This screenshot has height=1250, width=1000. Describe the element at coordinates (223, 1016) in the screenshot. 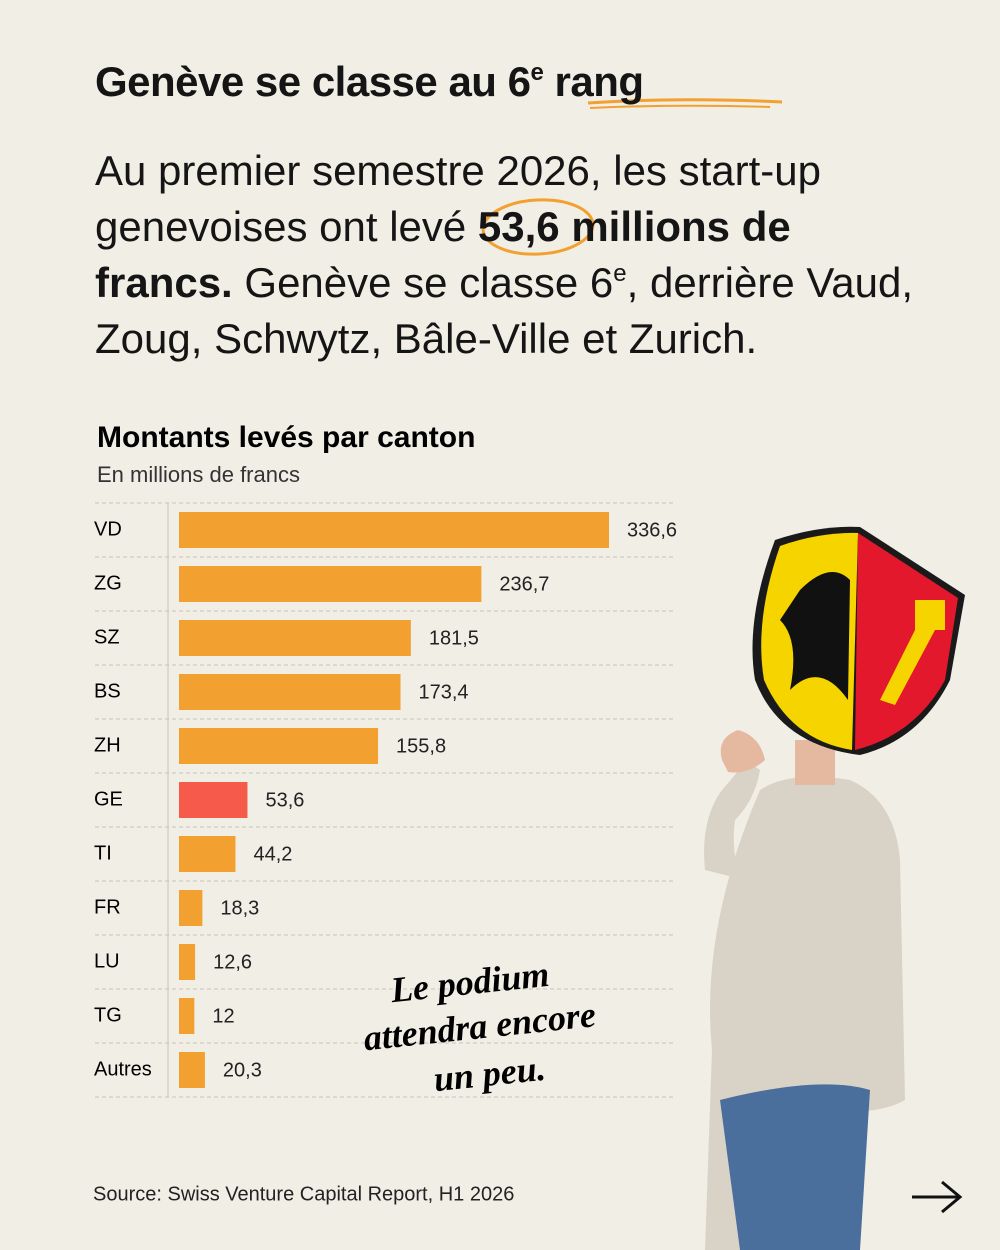

I see `value-label: 12` at that location.